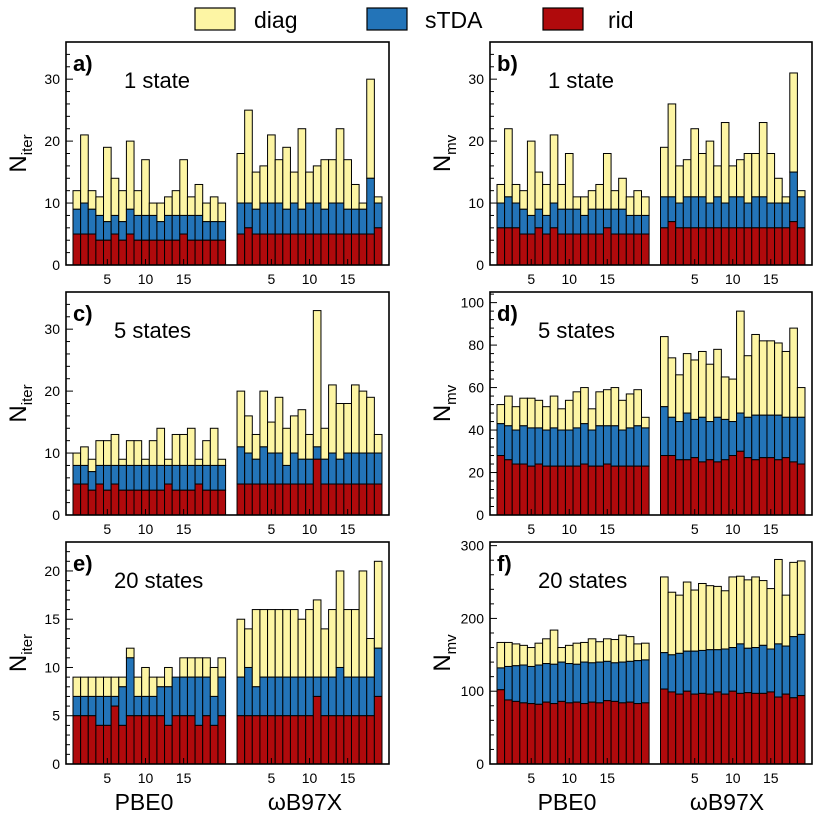 This screenshot has width=829, height=829. Describe the element at coordinates (451, 644) in the screenshot. I see `y-axis-label-subscript: mv` at that location.